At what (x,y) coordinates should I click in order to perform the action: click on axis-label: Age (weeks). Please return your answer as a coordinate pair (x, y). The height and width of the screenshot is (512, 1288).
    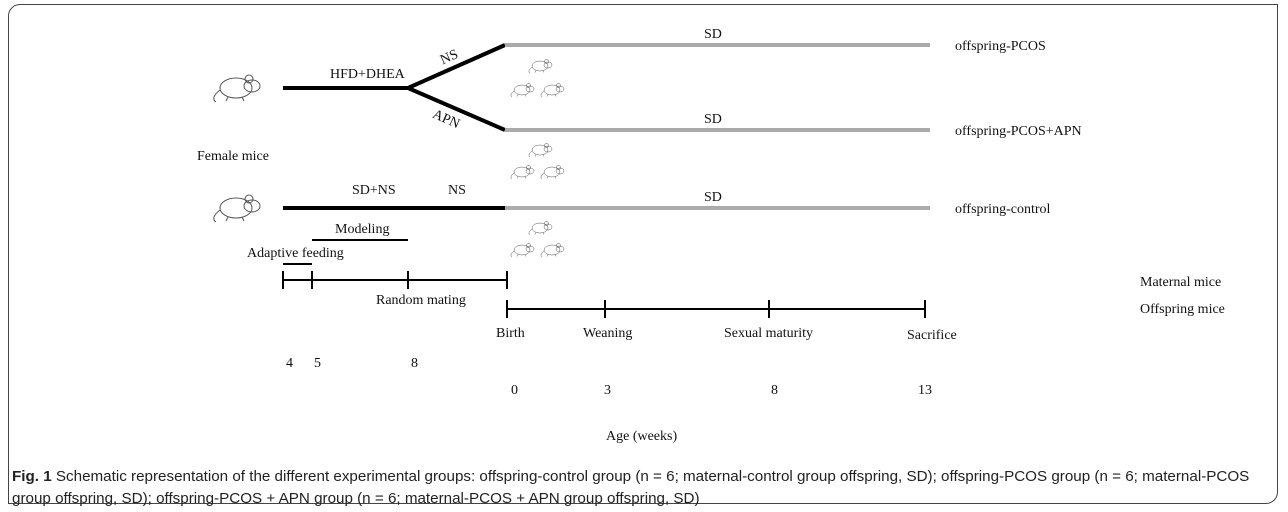
    Looking at the image, I should click on (641, 436).